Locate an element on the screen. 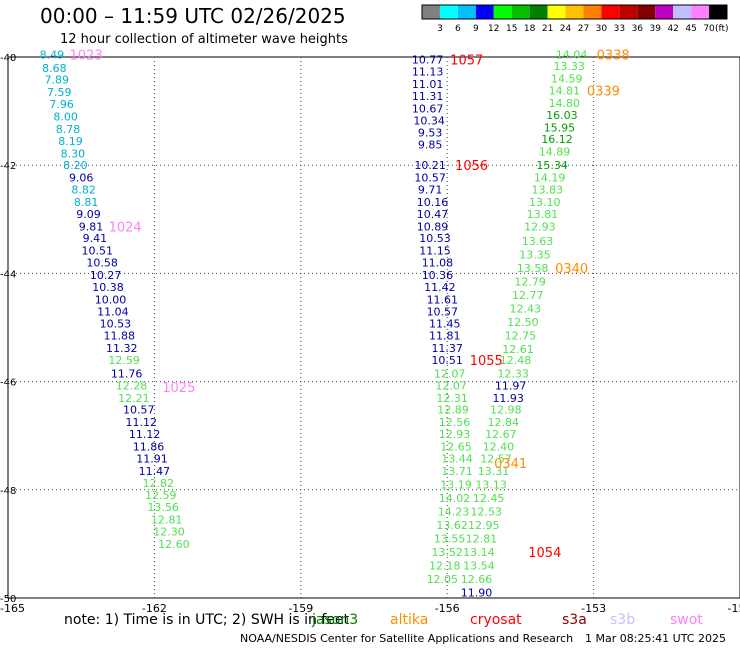  colorbar-label: 12 is located at coordinates (493, 29).